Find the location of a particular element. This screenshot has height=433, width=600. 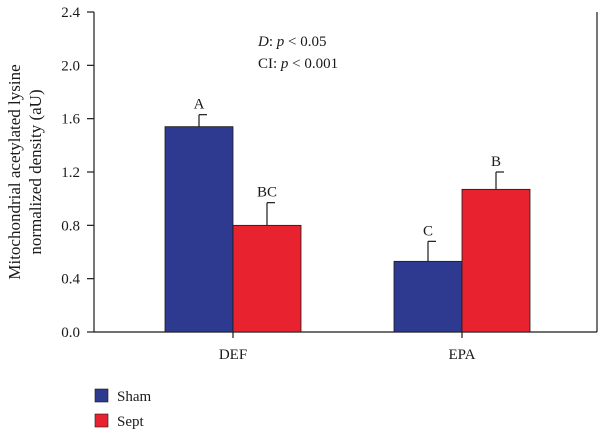

bar-sept-def is located at coordinates (267, 278).